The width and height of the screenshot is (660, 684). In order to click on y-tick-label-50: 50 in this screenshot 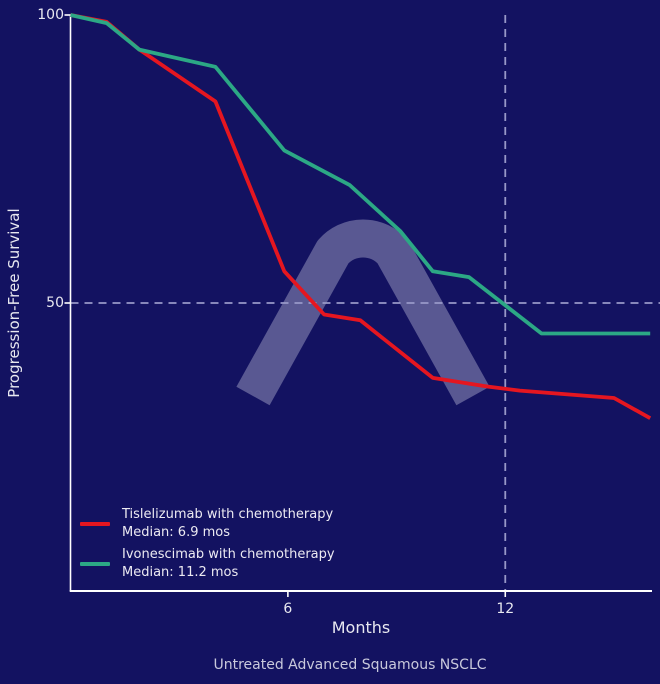, I will do `click(55, 303)`.